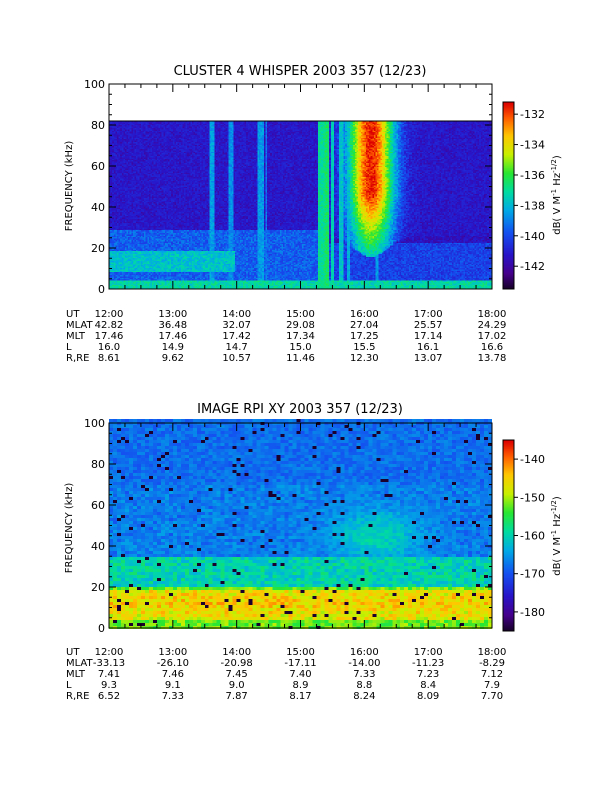 The width and height of the screenshot is (600, 800). What do you see at coordinates (300, 674) in the screenshot?
I see `ephemeris-value: 7.40` at bounding box center [300, 674].